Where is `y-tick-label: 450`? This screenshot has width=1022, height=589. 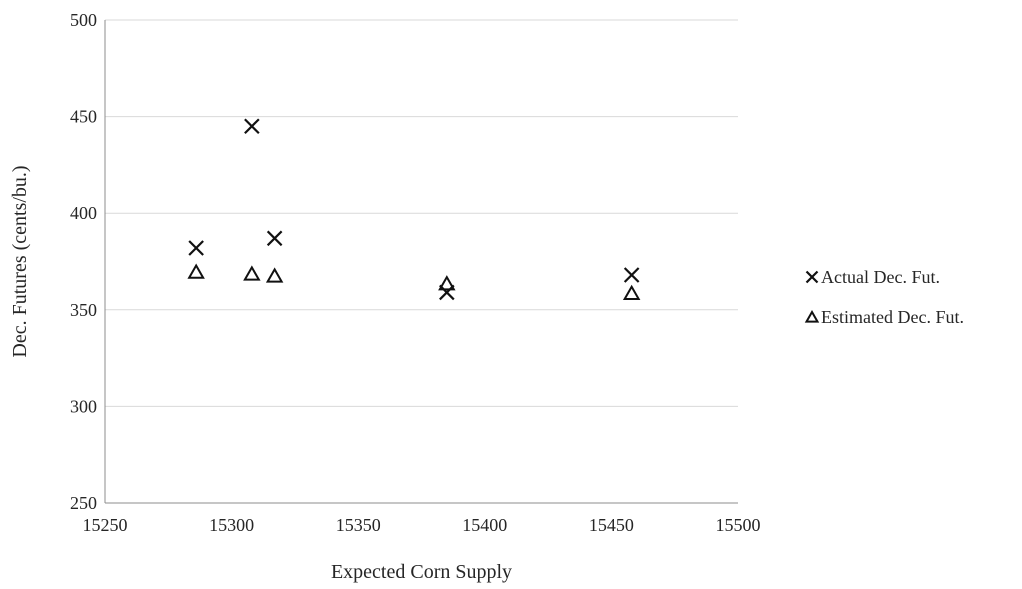
y-tick-label: 450 is located at coordinates (83, 117).